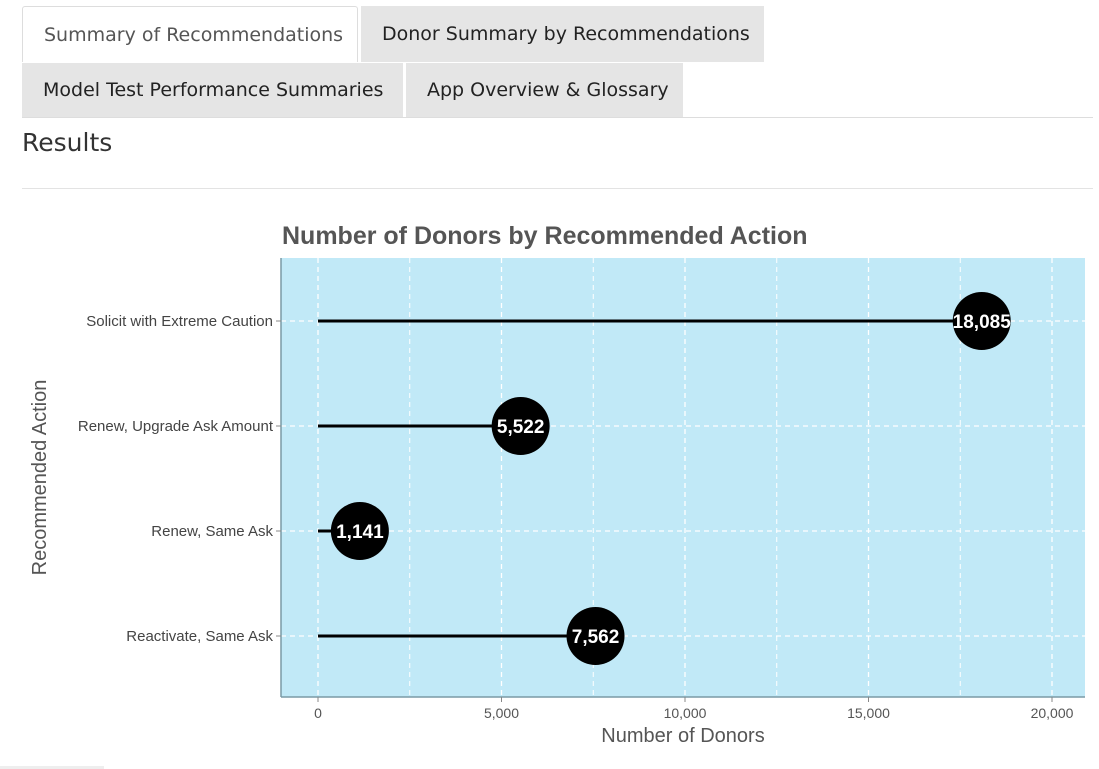 This screenshot has height=769, width=1099. Describe the element at coordinates (501, 713) in the screenshot. I see `x-tick-label: 5,000` at that location.